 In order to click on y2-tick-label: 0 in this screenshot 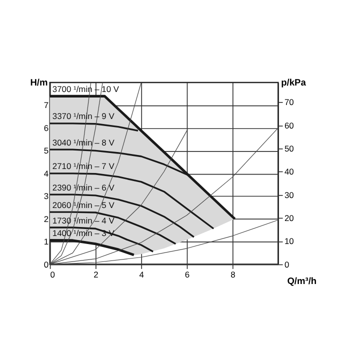, I will do `click(287, 264)`.